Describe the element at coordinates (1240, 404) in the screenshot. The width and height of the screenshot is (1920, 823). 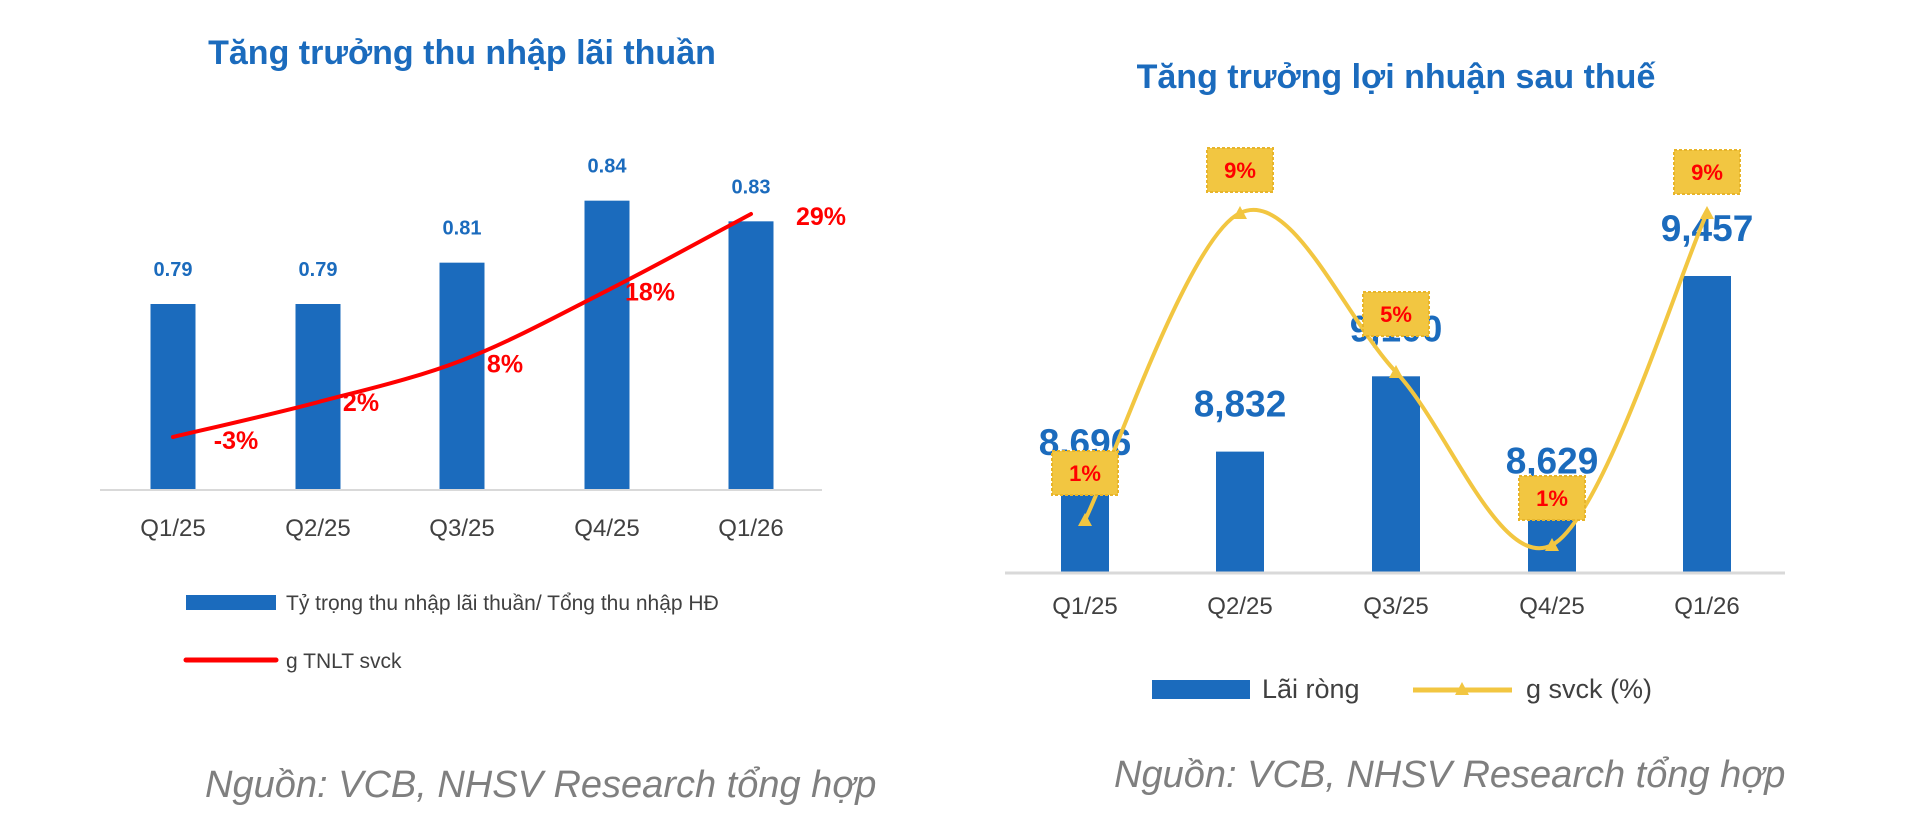
I see `right-bar-value-label: 8,832` at that location.